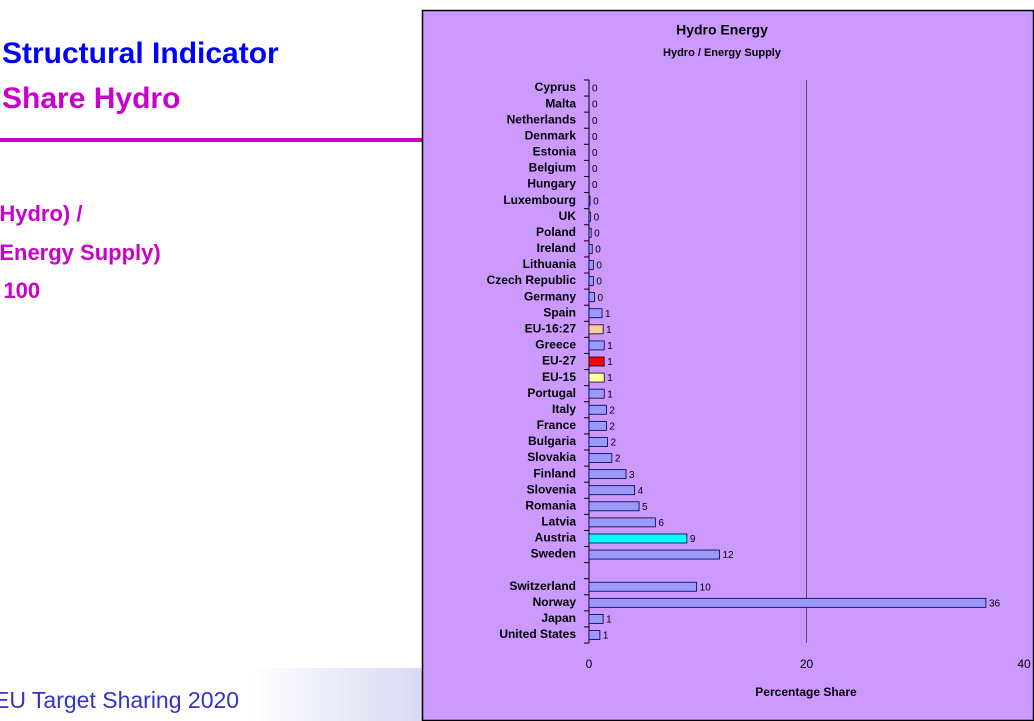 This screenshot has width=1034, height=721. I want to click on value-label: 12, so click(729, 555).